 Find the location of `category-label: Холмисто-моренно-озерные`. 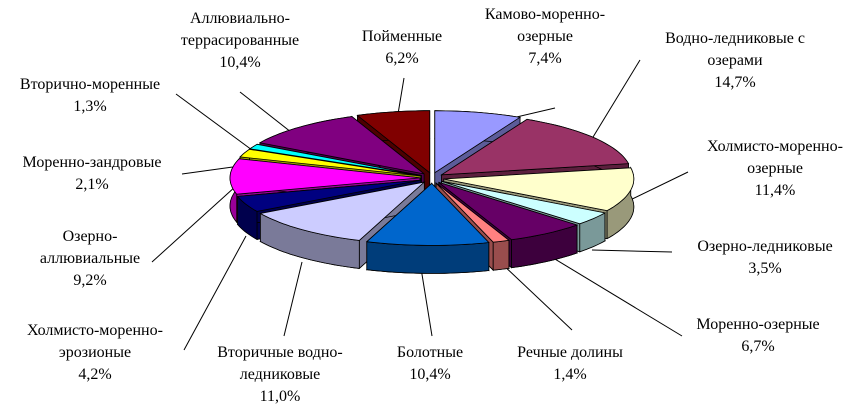

category-label: Холмисто-моренно-озерные is located at coordinates (775, 157).